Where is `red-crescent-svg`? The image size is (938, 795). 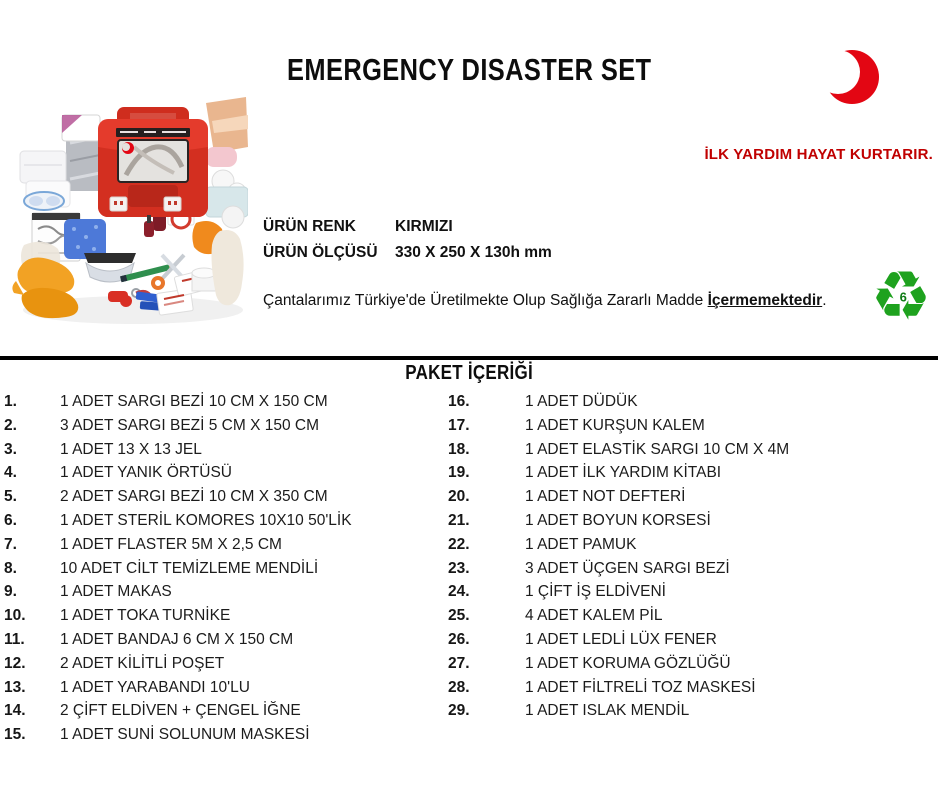
red-crescent-svg is located at coordinates (852, 77).